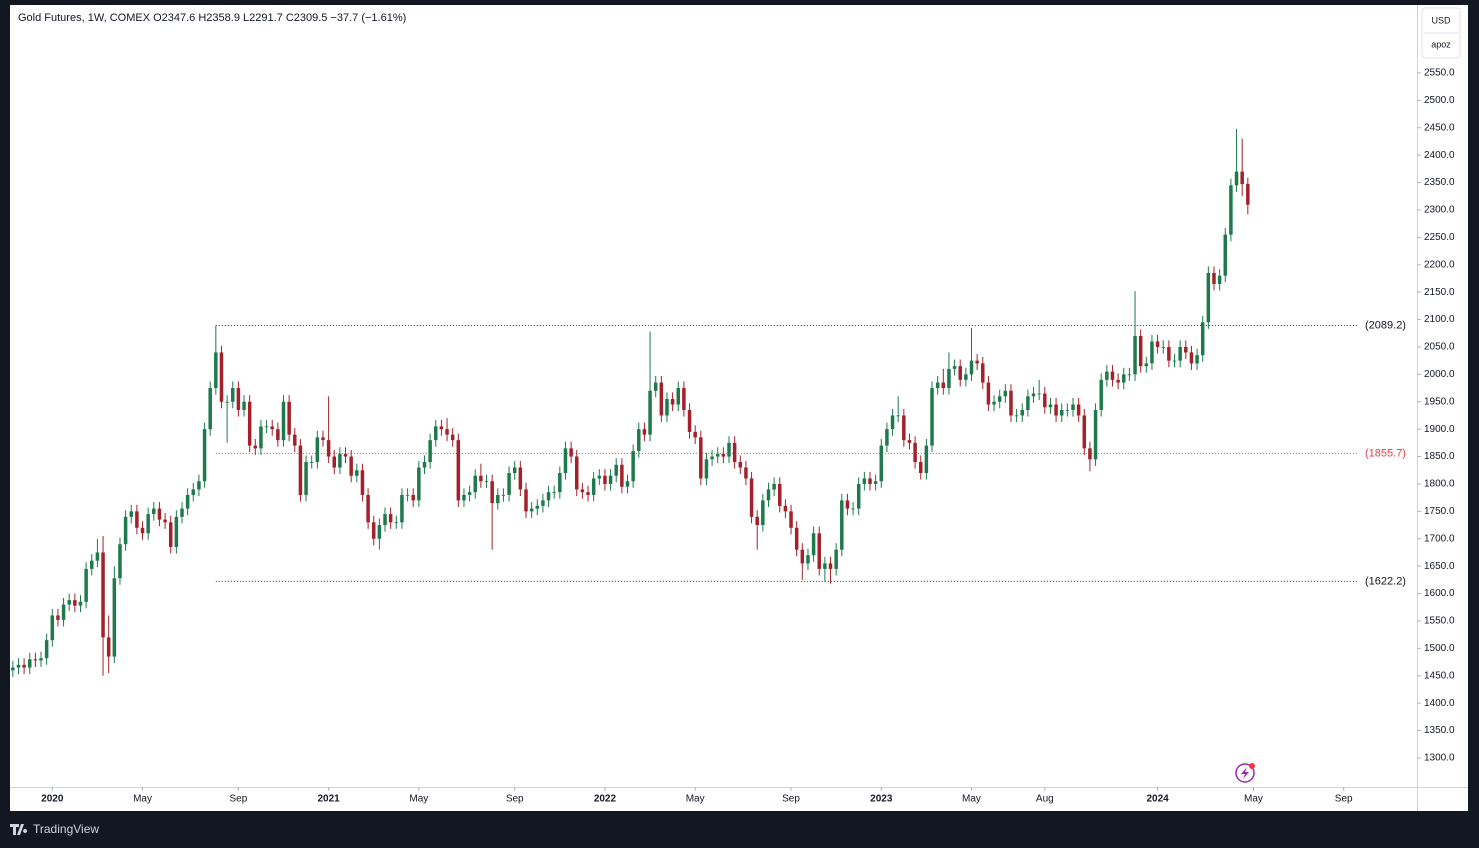 The width and height of the screenshot is (1479, 848). Describe the element at coordinates (1439, 319) in the screenshot. I see `y-tick-label: 2100.0` at that location.